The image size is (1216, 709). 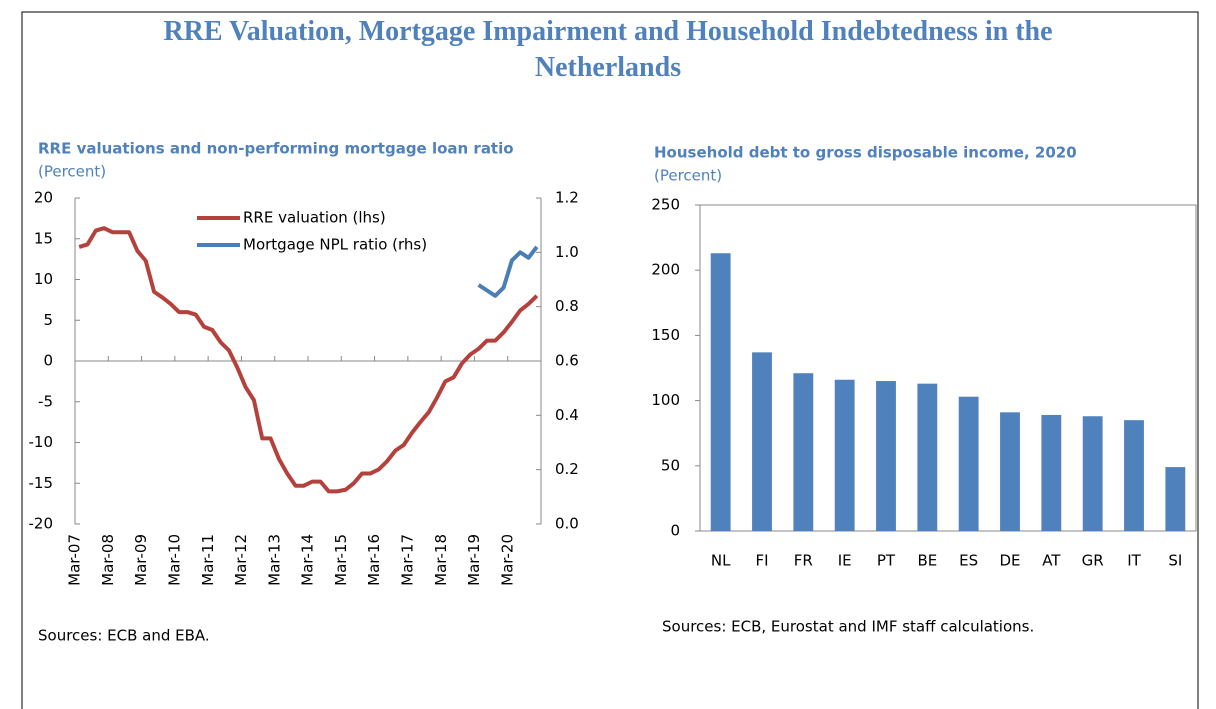 What do you see at coordinates (567, 361) in the screenshot?
I see `y2-tick-label: 0.6` at bounding box center [567, 361].